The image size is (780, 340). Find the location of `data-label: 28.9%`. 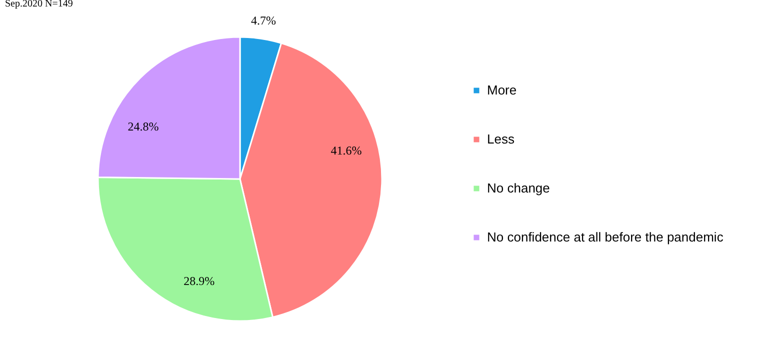

data-label: 28.9% is located at coordinates (199, 281).